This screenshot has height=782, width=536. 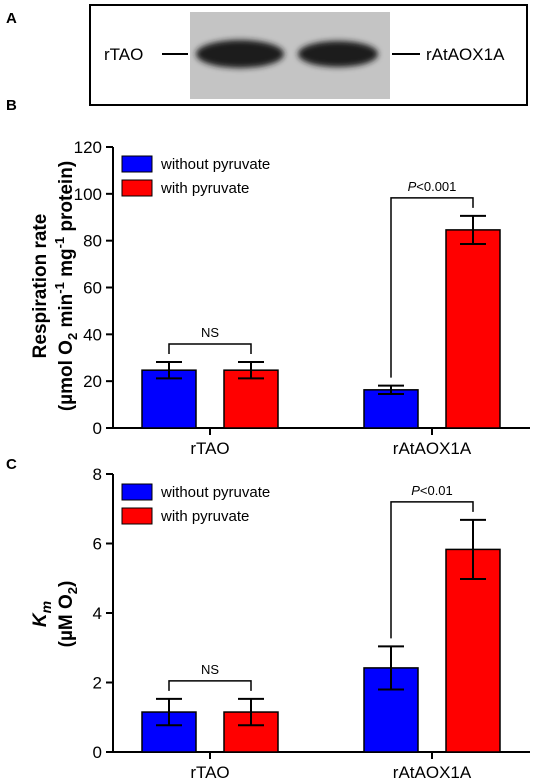 I want to click on chart-c-significance-label: P<0.01, so click(x=432, y=490).